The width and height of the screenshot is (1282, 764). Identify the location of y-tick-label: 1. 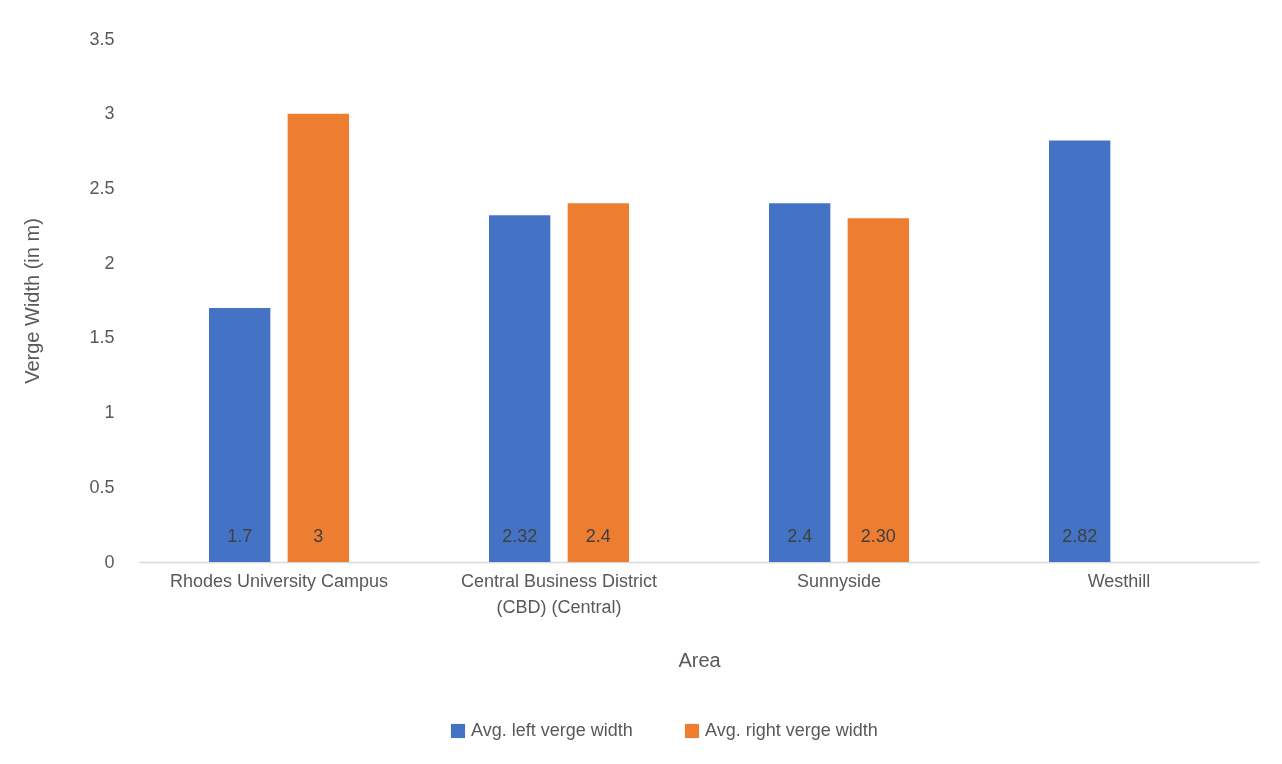
(109, 412).